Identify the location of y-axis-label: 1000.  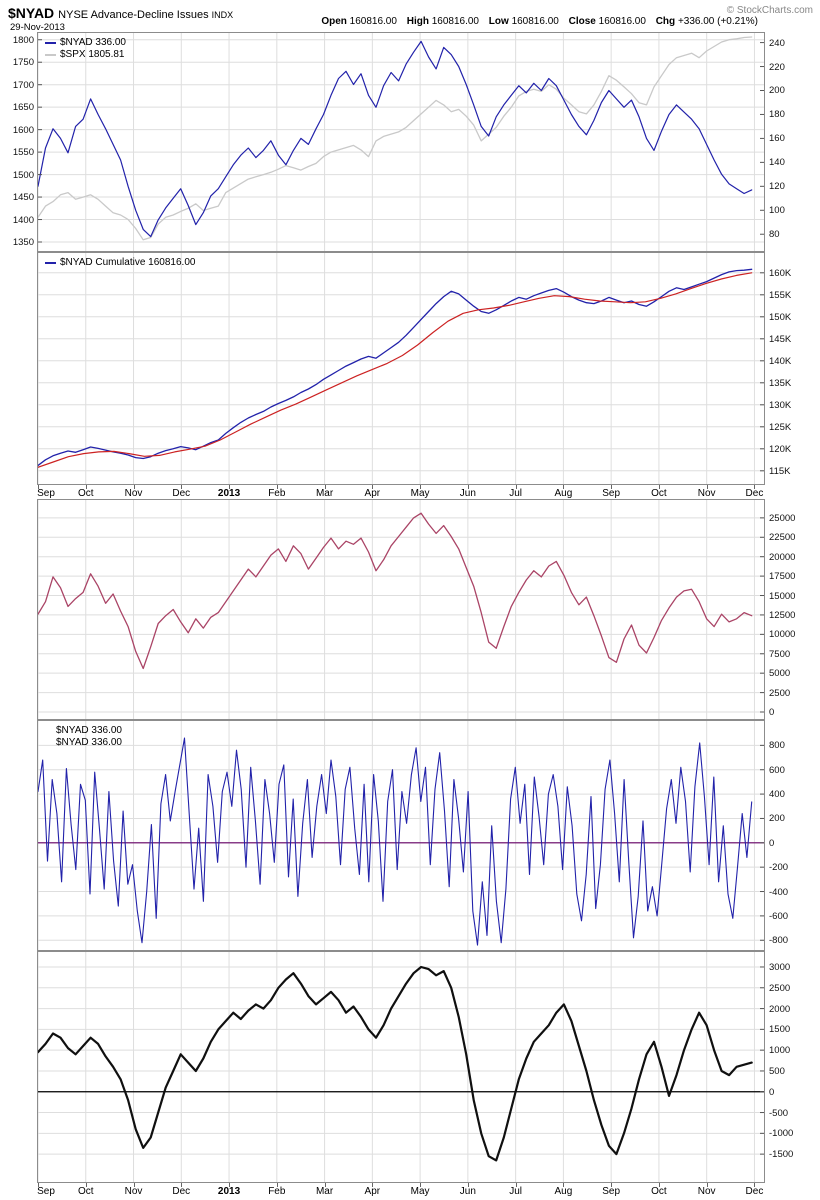
(780, 1051).